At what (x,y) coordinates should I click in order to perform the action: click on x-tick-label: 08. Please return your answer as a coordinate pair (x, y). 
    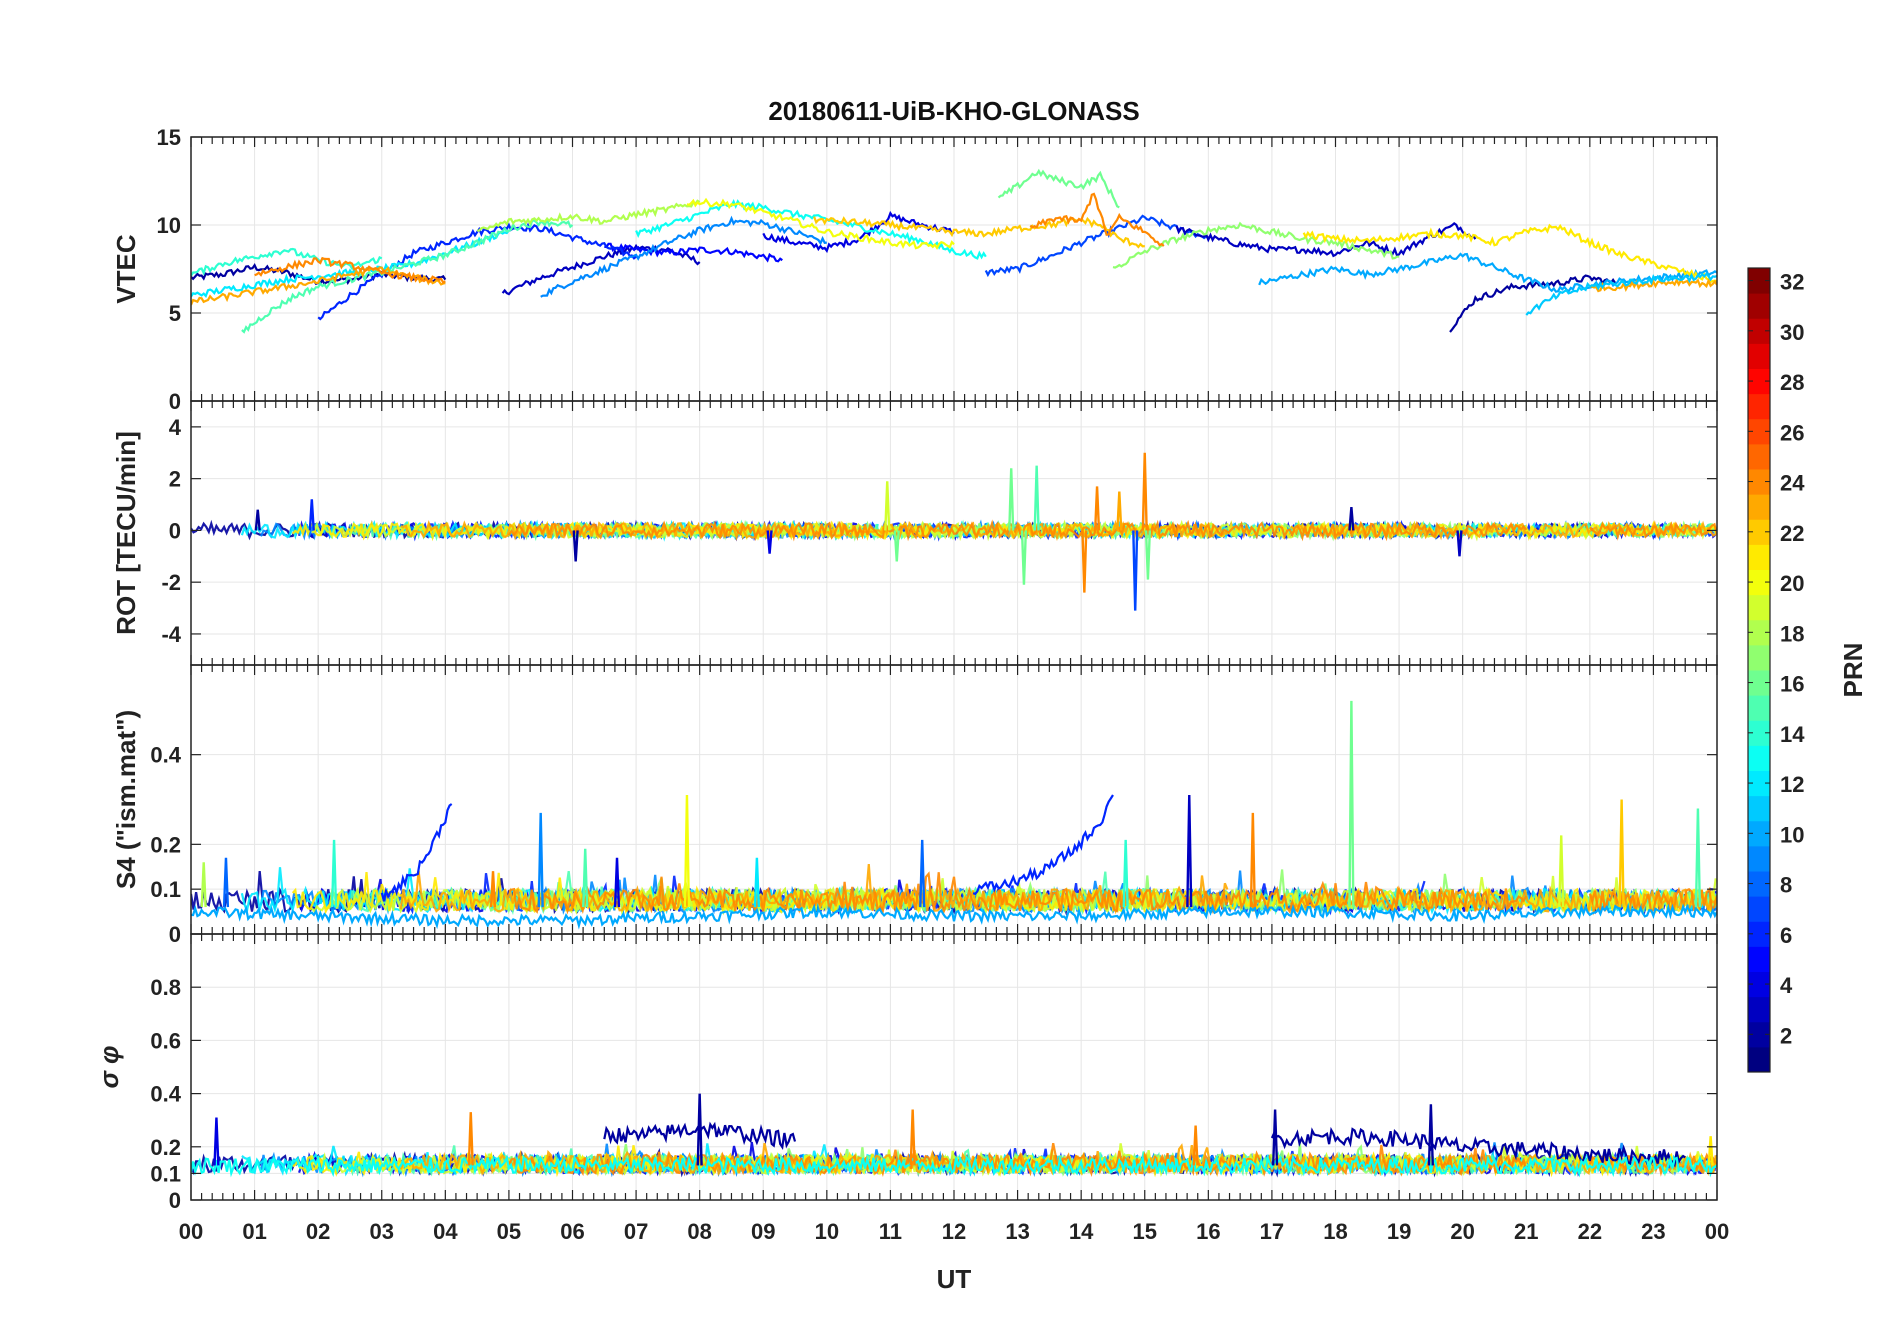
    Looking at the image, I should click on (699, 1231).